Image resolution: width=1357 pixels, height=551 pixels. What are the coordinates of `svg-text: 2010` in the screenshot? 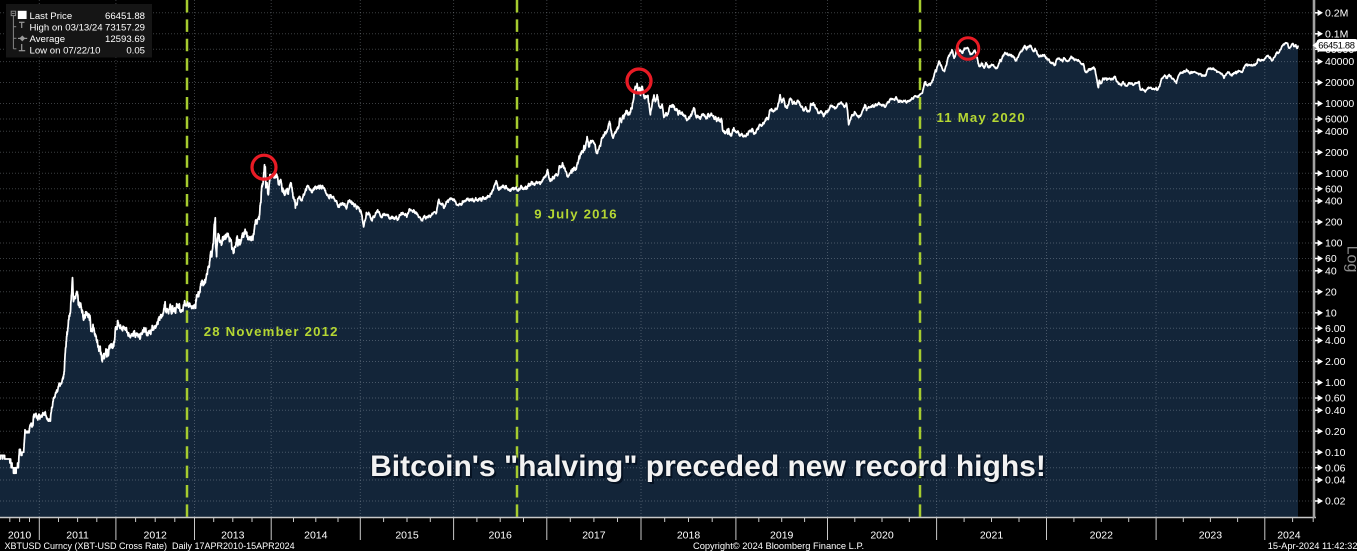 It's located at (20, 535).